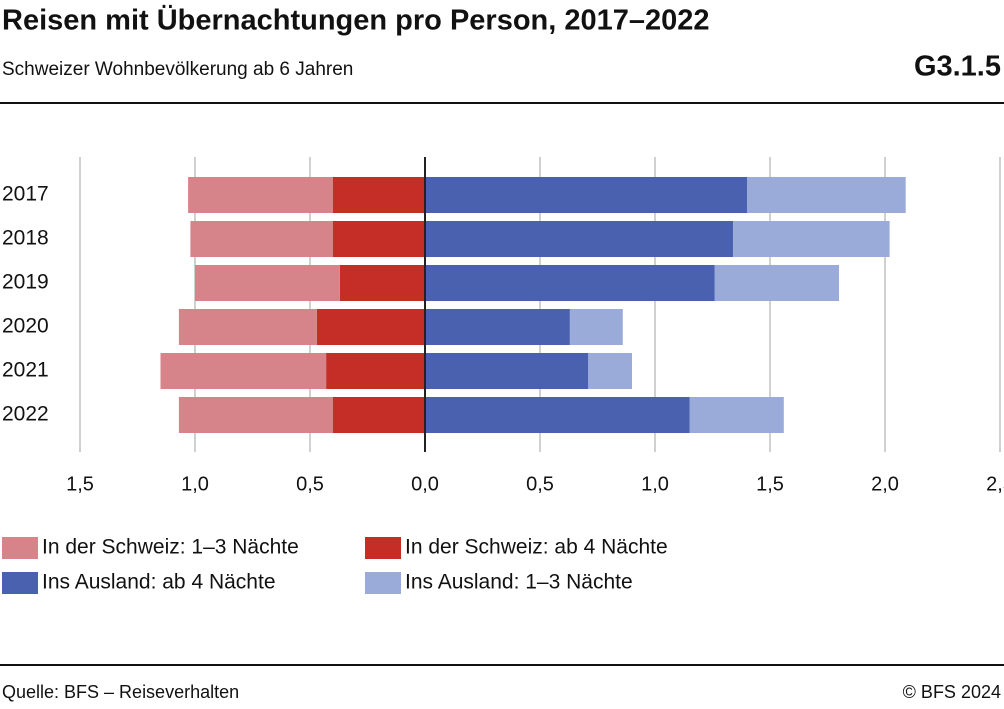 The height and width of the screenshot is (709, 1004). Describe the element at coordinates (519, 582) in the screenshot. I see `legend-label: Ins Ausland: 1–3 Nächte` at that location.